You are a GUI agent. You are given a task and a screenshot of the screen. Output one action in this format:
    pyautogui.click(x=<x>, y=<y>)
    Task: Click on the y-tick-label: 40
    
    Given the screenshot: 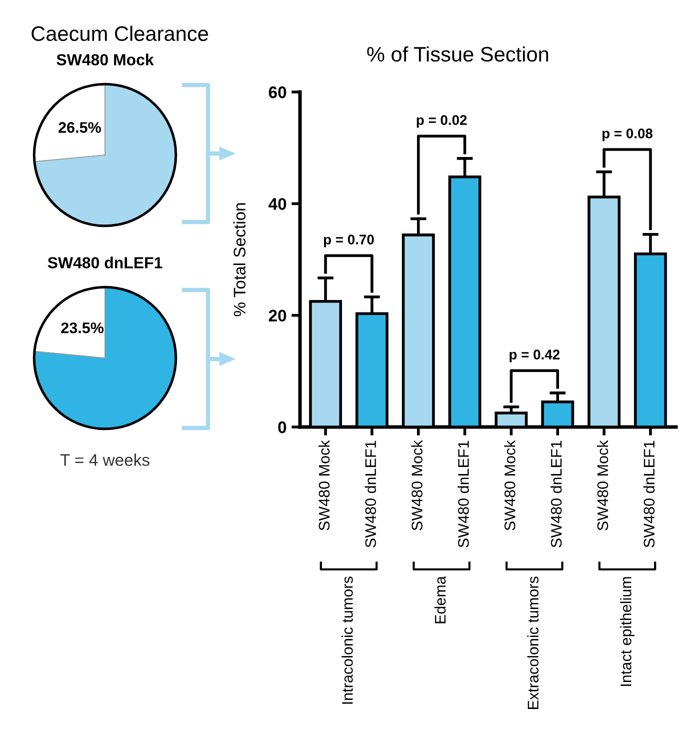 What is the action you would take?
    pyautogui.click(x=277, y=204)
    